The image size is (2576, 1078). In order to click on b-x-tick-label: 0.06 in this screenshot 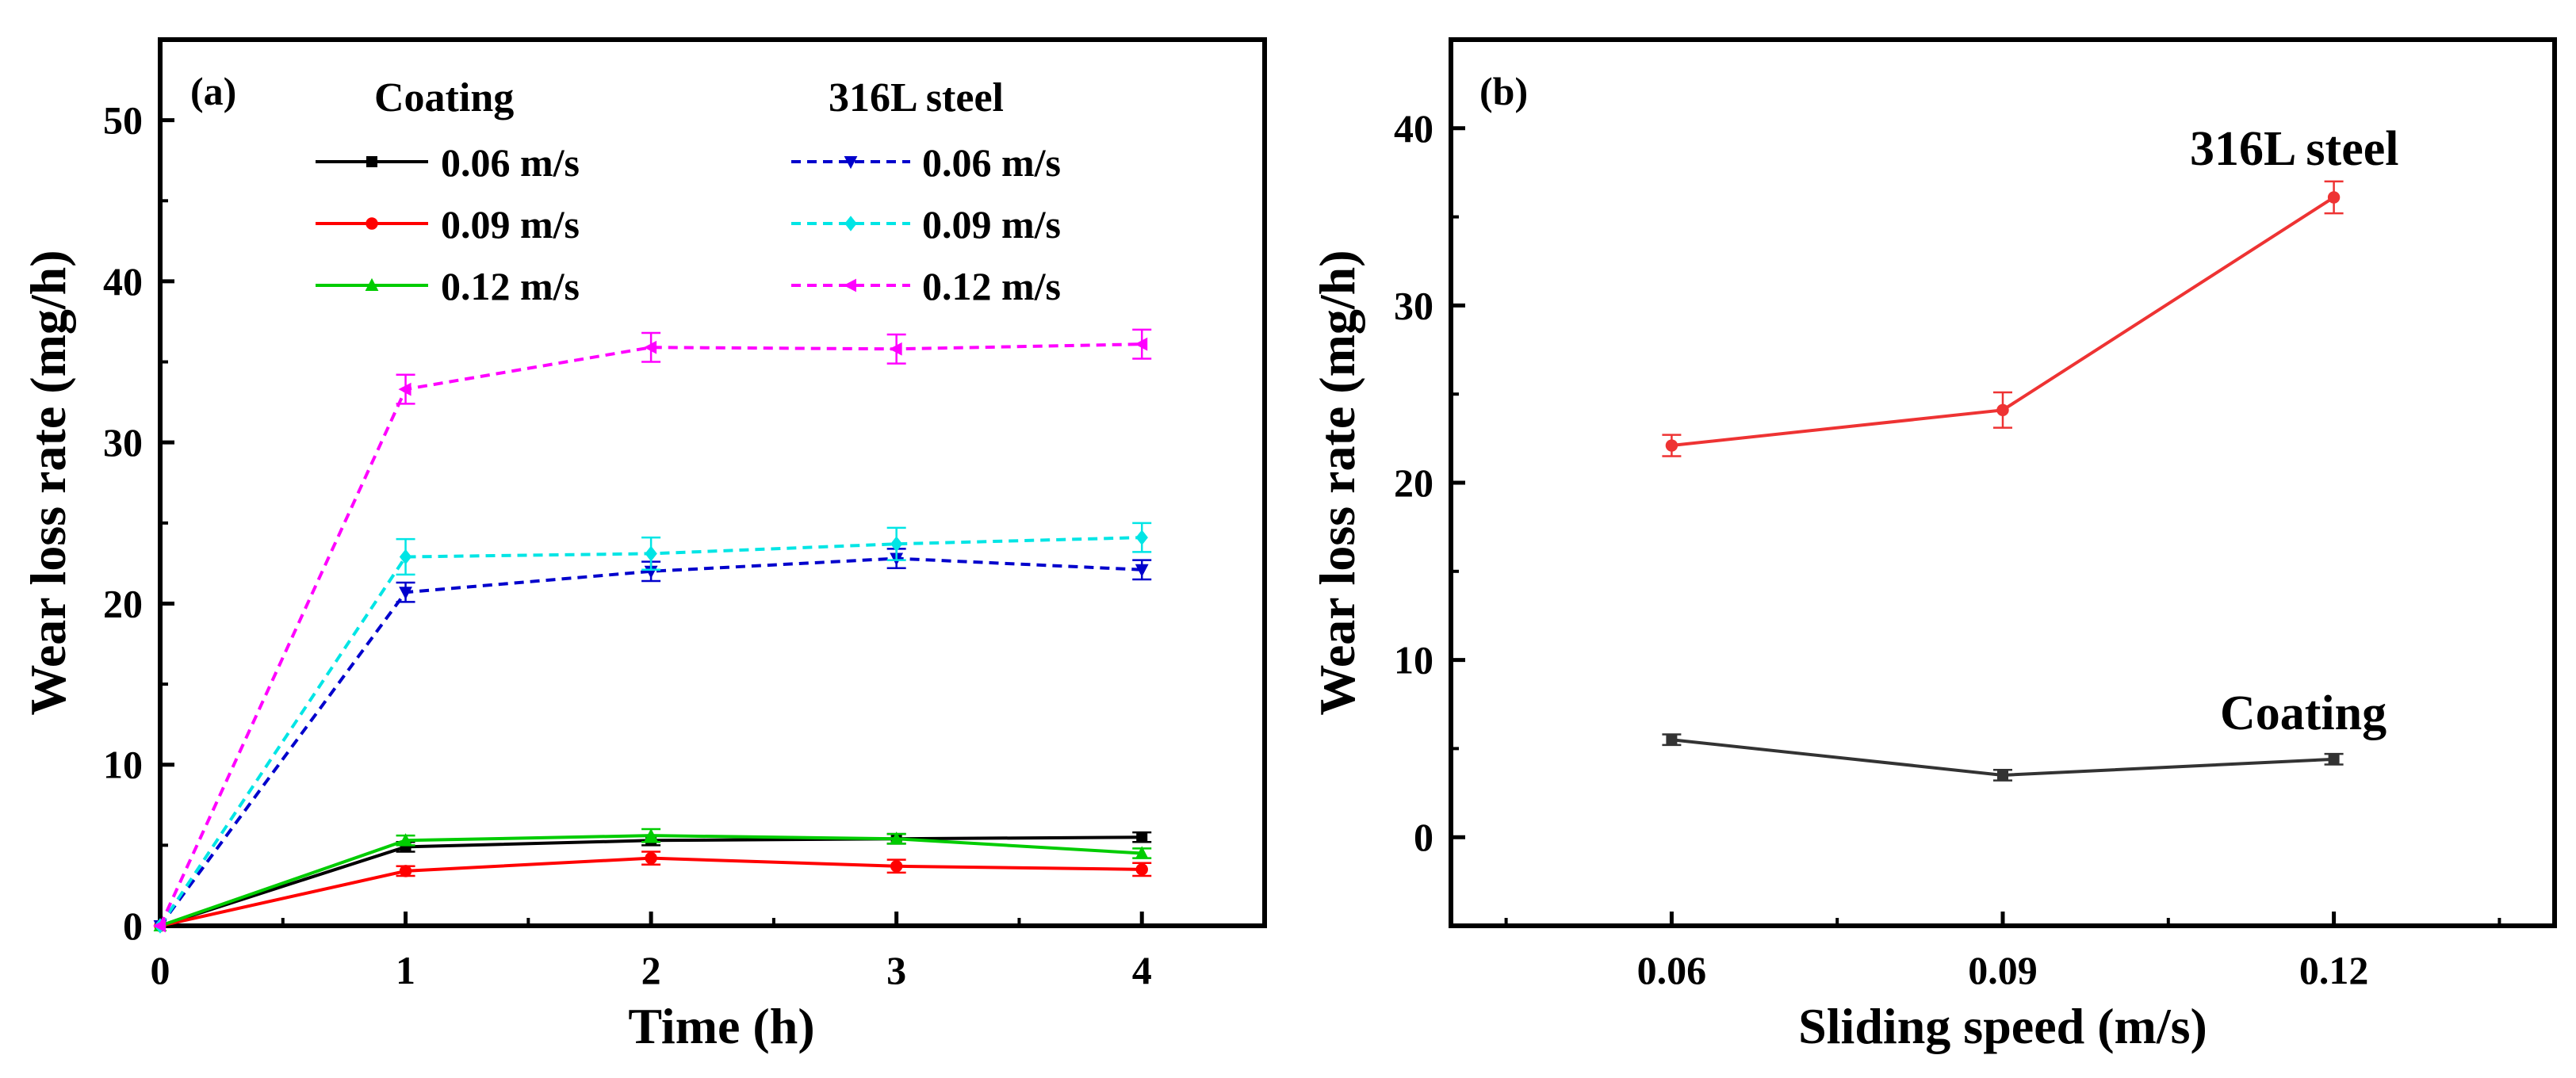, I will do `click(1672, 970)`.